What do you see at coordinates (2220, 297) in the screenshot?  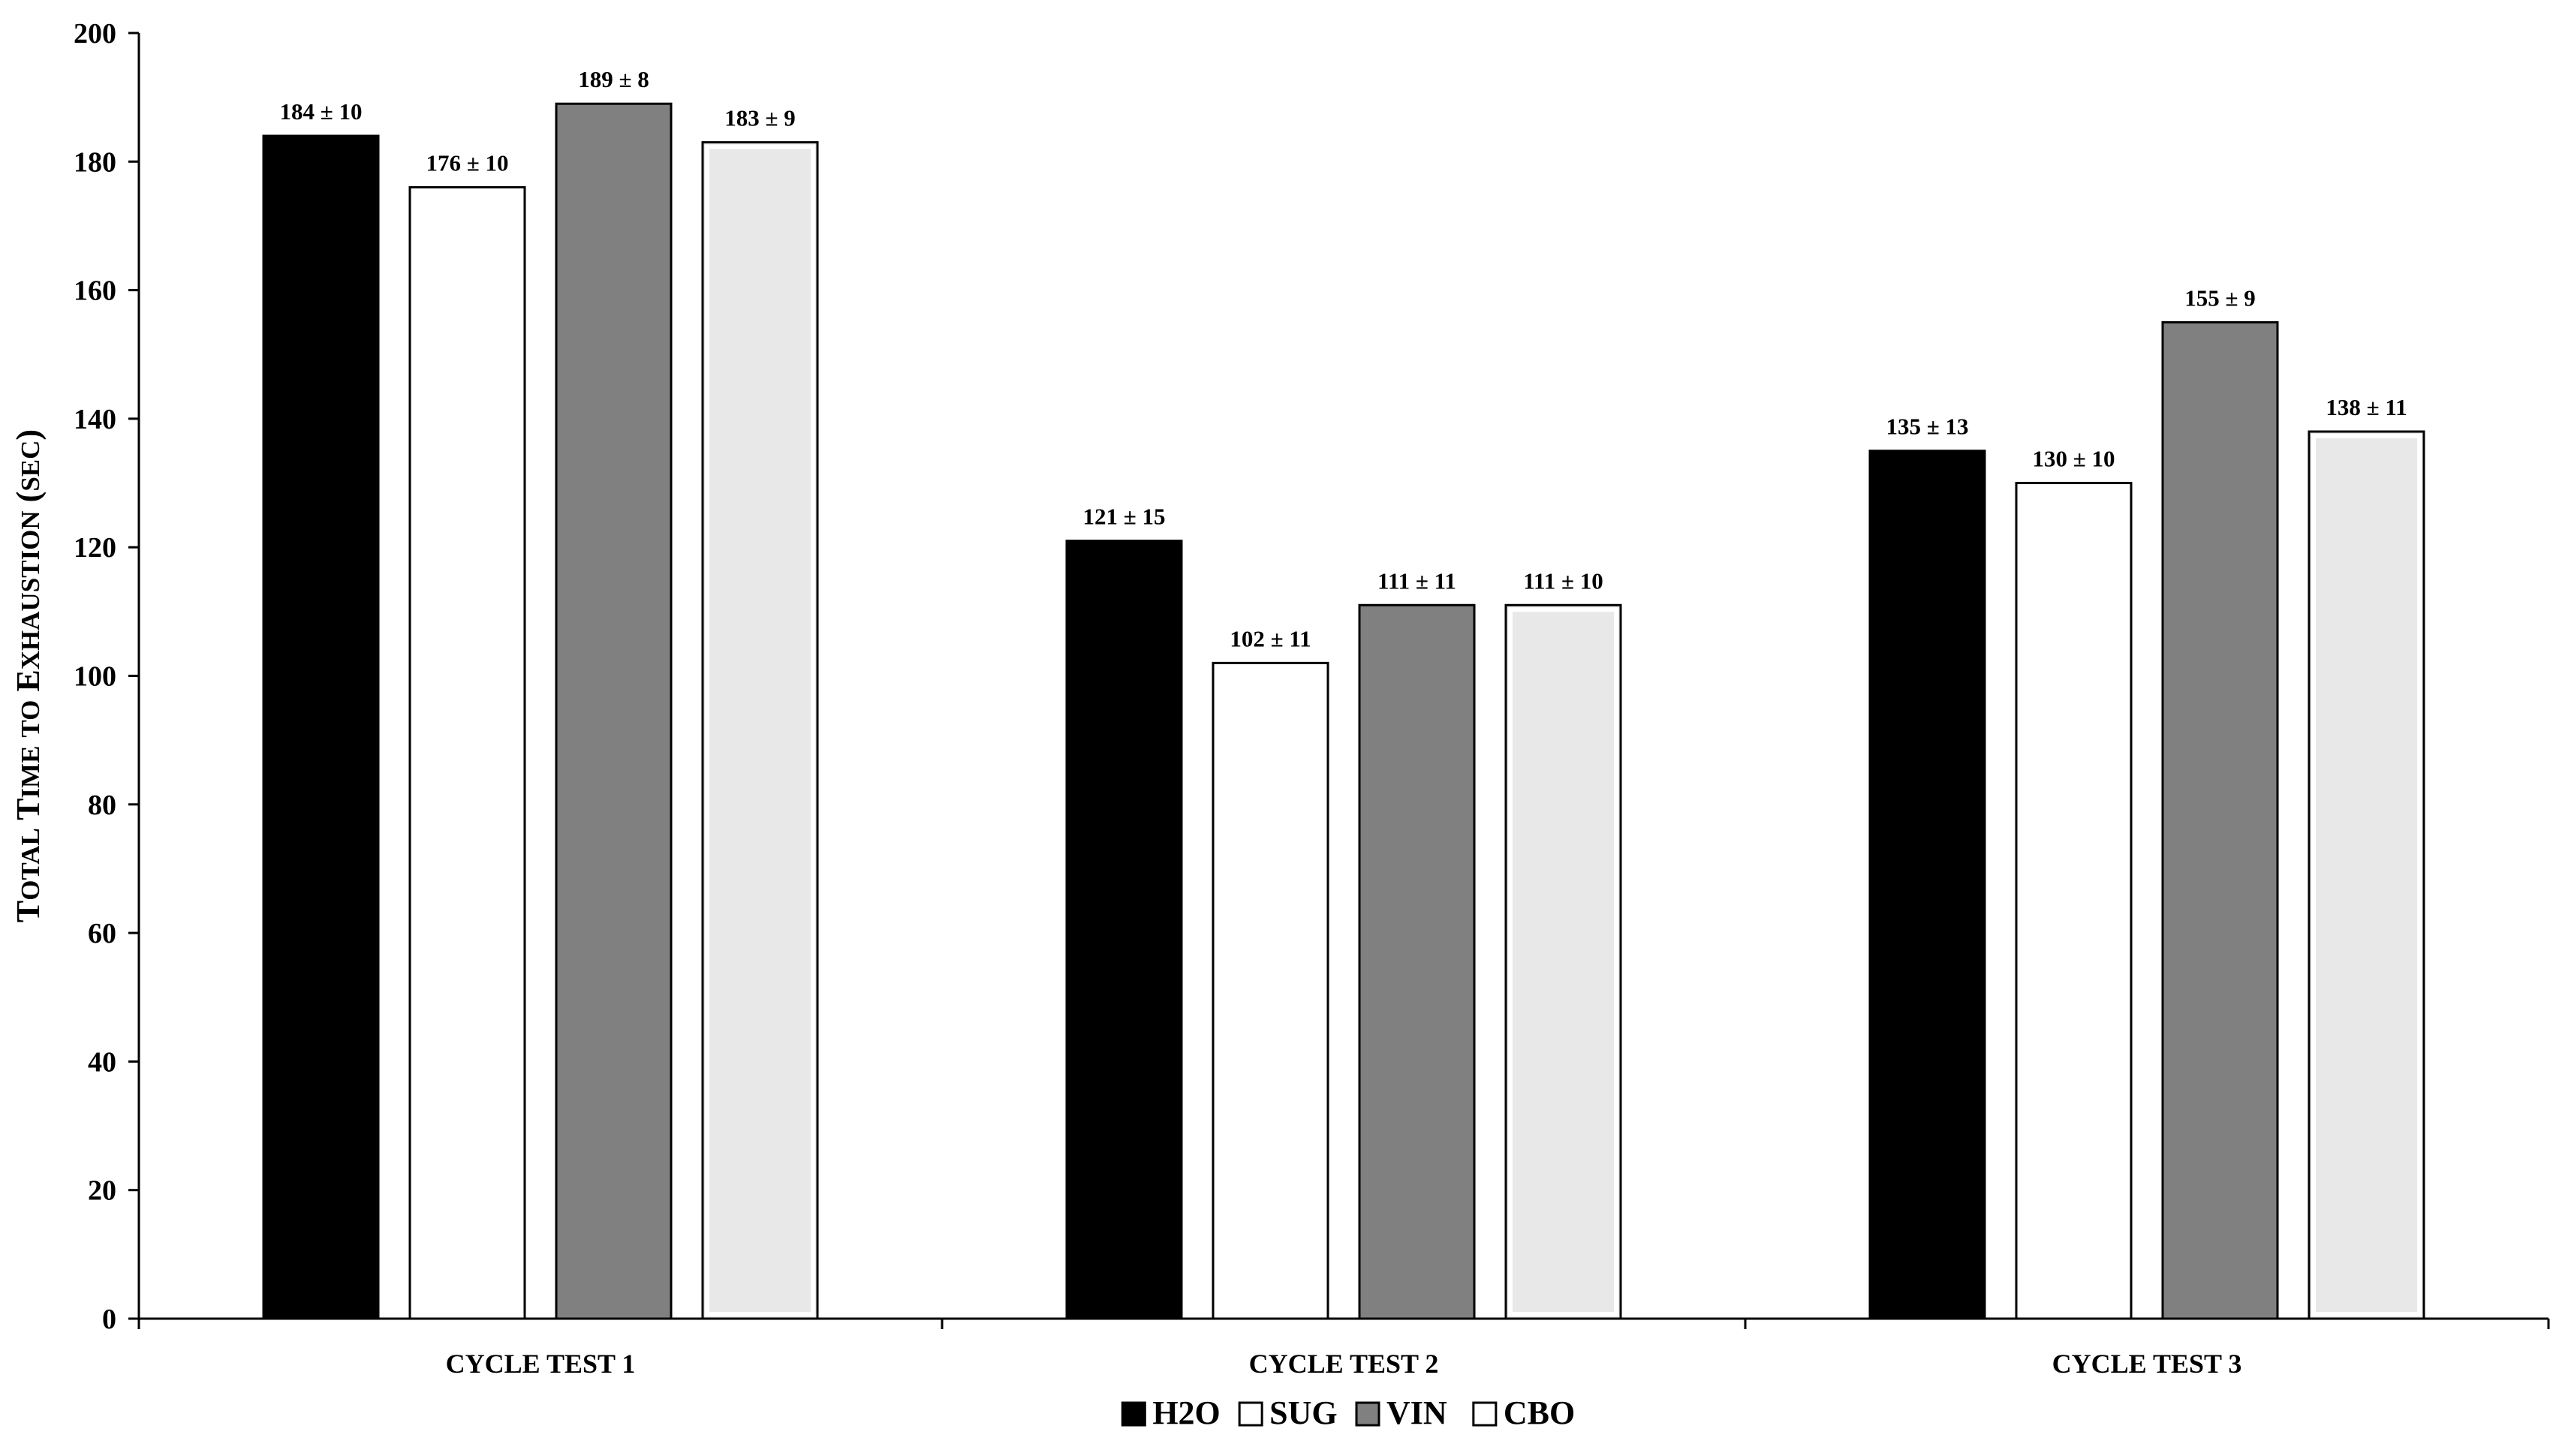 I see `data-label-vin-cycle-test-3: 155 ± 9` at bounding box center [2220, 297].